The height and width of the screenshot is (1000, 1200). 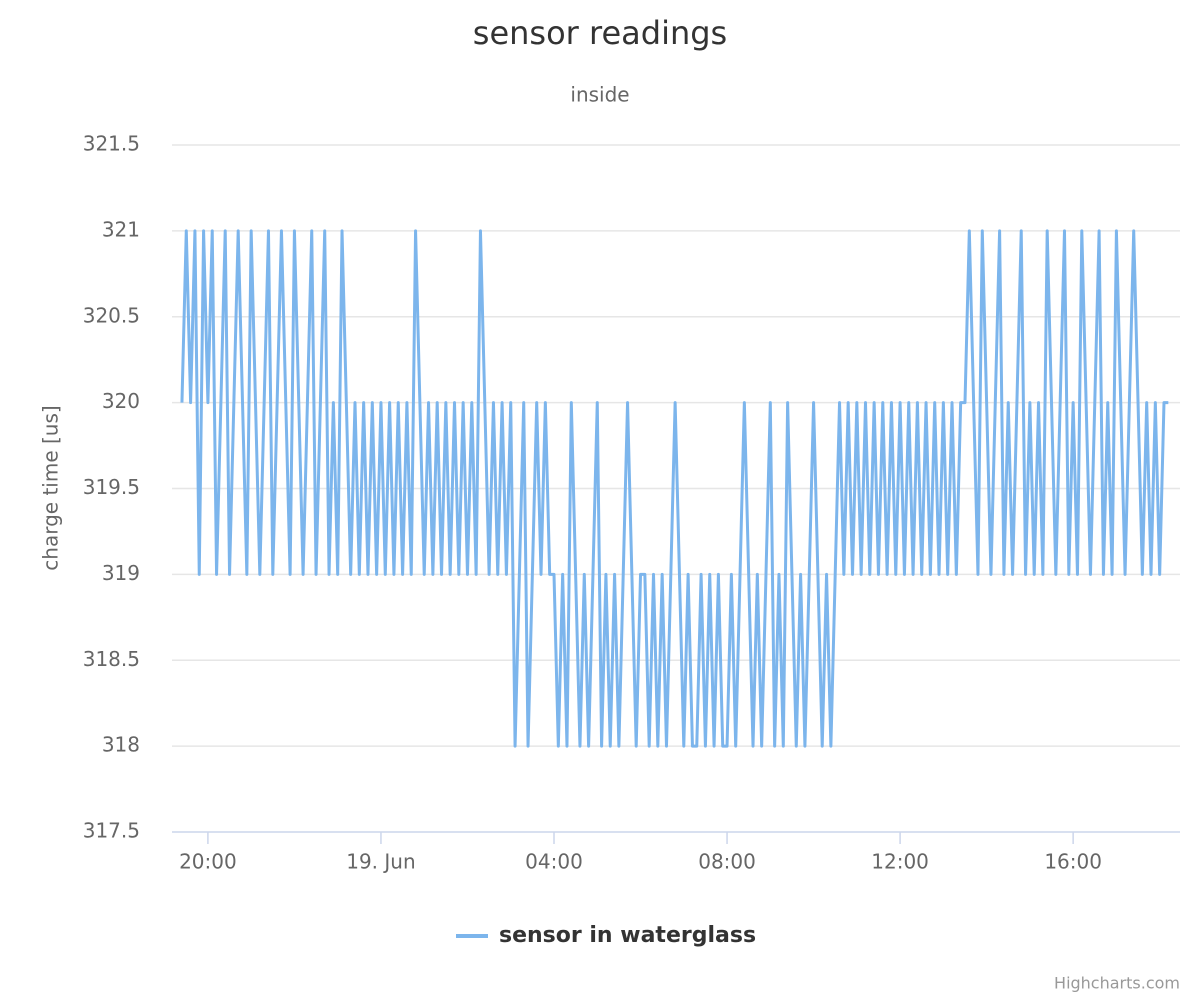 I want to click on x-tick-label: 20:00, so click(x=208, y=862).